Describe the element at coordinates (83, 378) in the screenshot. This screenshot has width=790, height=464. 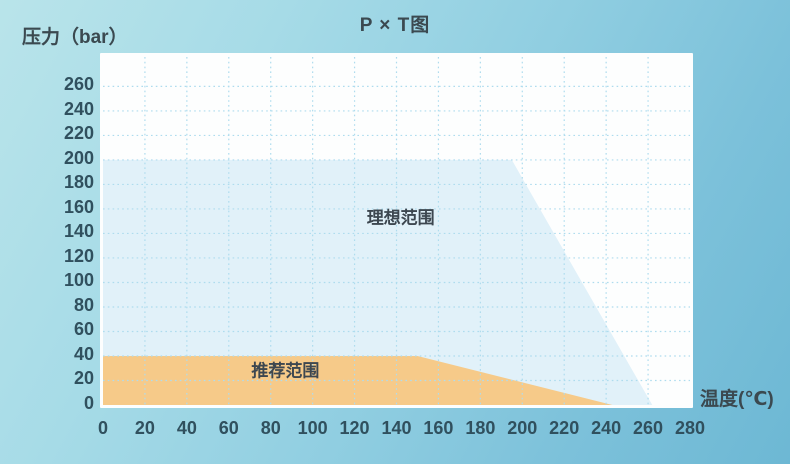
I see `y-tick-label: 20` at that location.